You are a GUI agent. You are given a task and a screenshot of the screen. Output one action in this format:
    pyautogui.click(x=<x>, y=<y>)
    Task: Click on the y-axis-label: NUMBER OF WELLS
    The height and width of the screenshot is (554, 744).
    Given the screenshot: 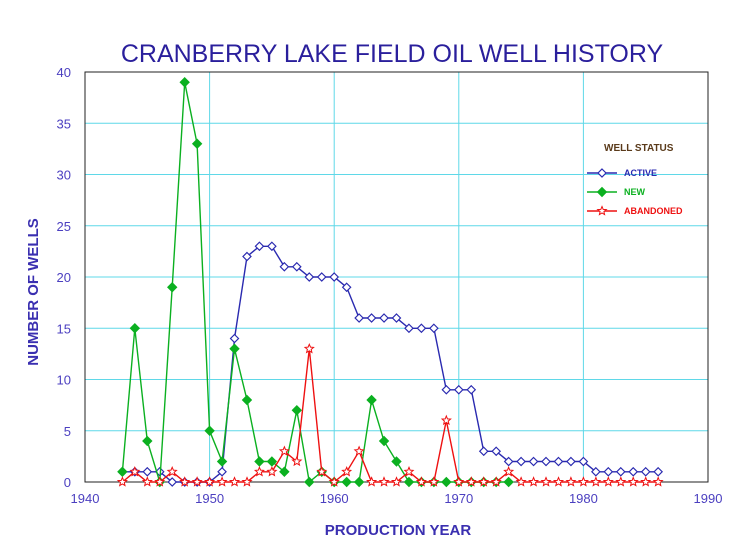 What is the action you would take?
    pyautogui.click(x=33, y=292)
    